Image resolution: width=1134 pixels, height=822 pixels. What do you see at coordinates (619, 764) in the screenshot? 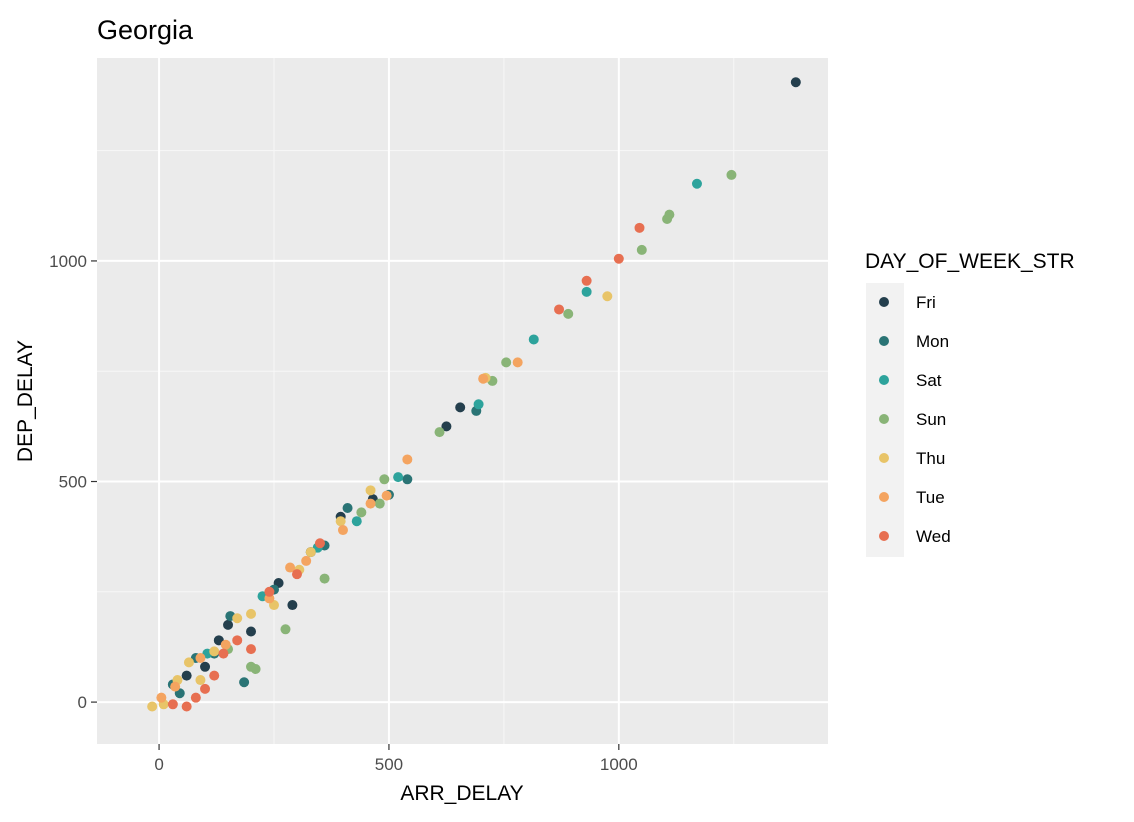
I see `x-tick-label: 1000` at bounding box center [619, 764].